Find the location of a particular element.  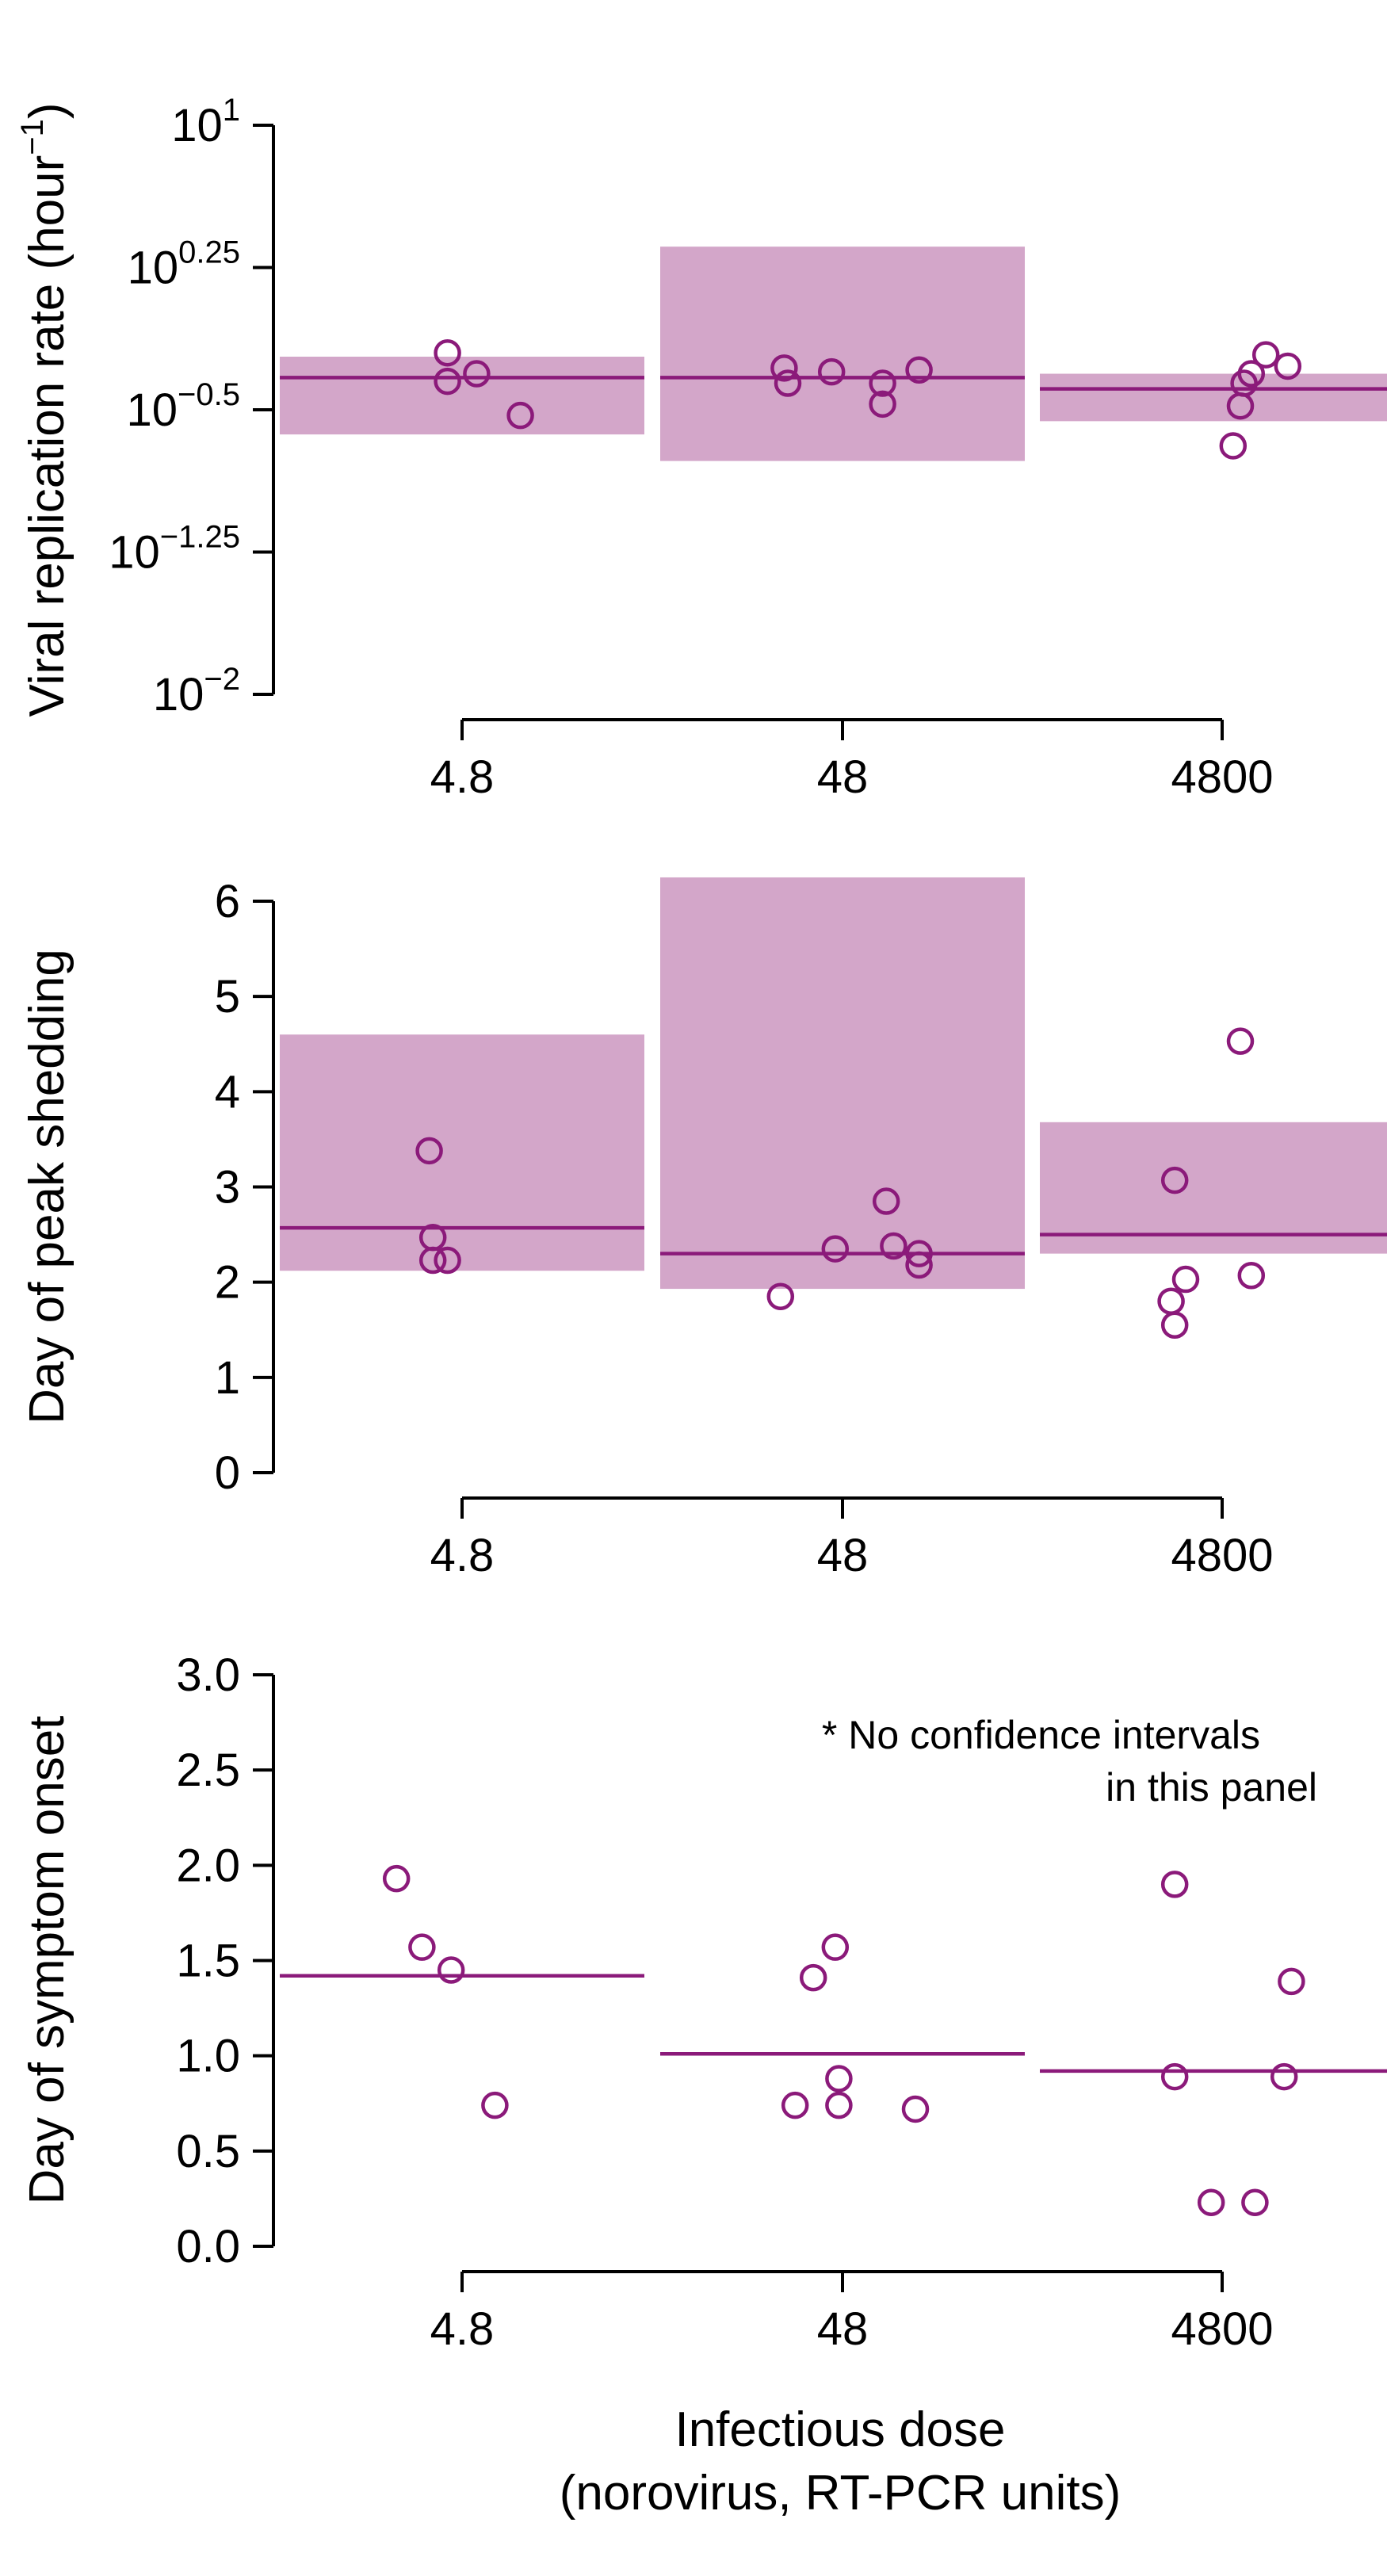

y-tick-label: 2 is located at coordinates (227, 1283).